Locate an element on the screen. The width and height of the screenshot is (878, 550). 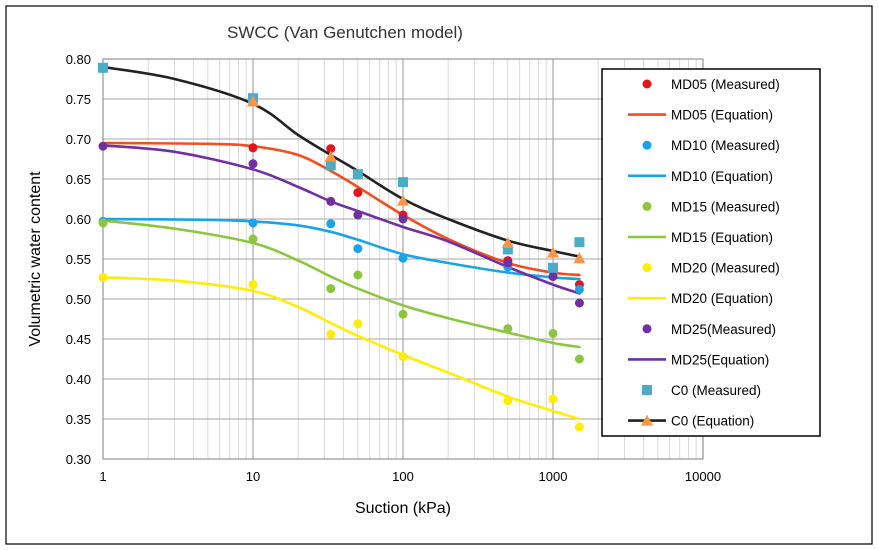
legend-label: MD05 (Measured) is located at coordinates (725, 84).